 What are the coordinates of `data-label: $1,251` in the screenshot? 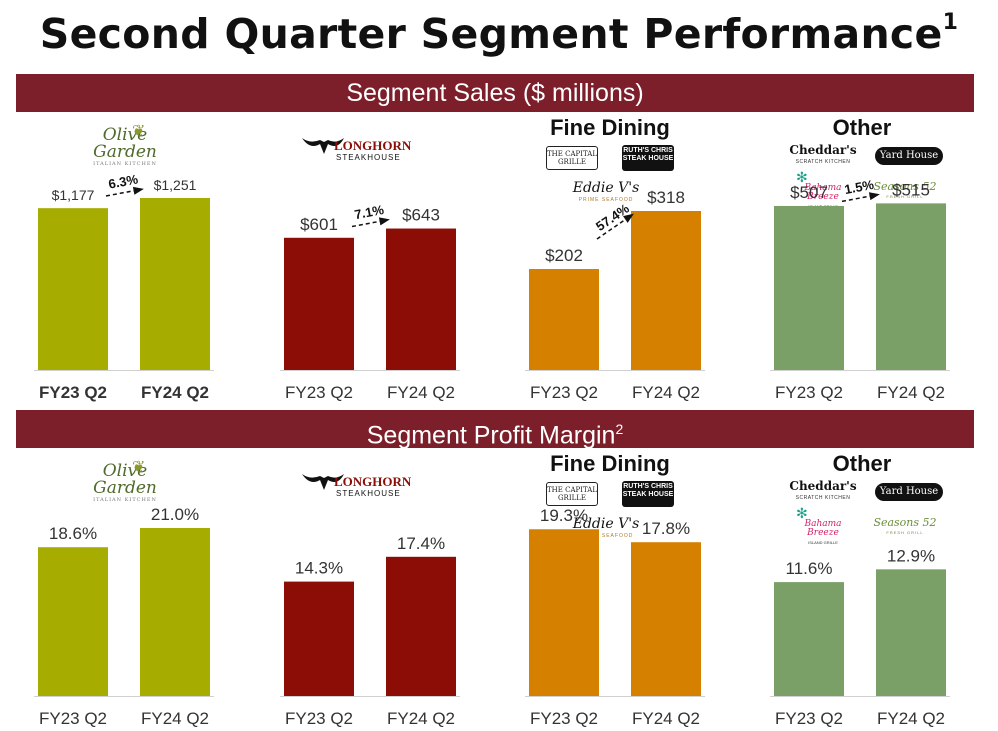 It's located at (175, 185).